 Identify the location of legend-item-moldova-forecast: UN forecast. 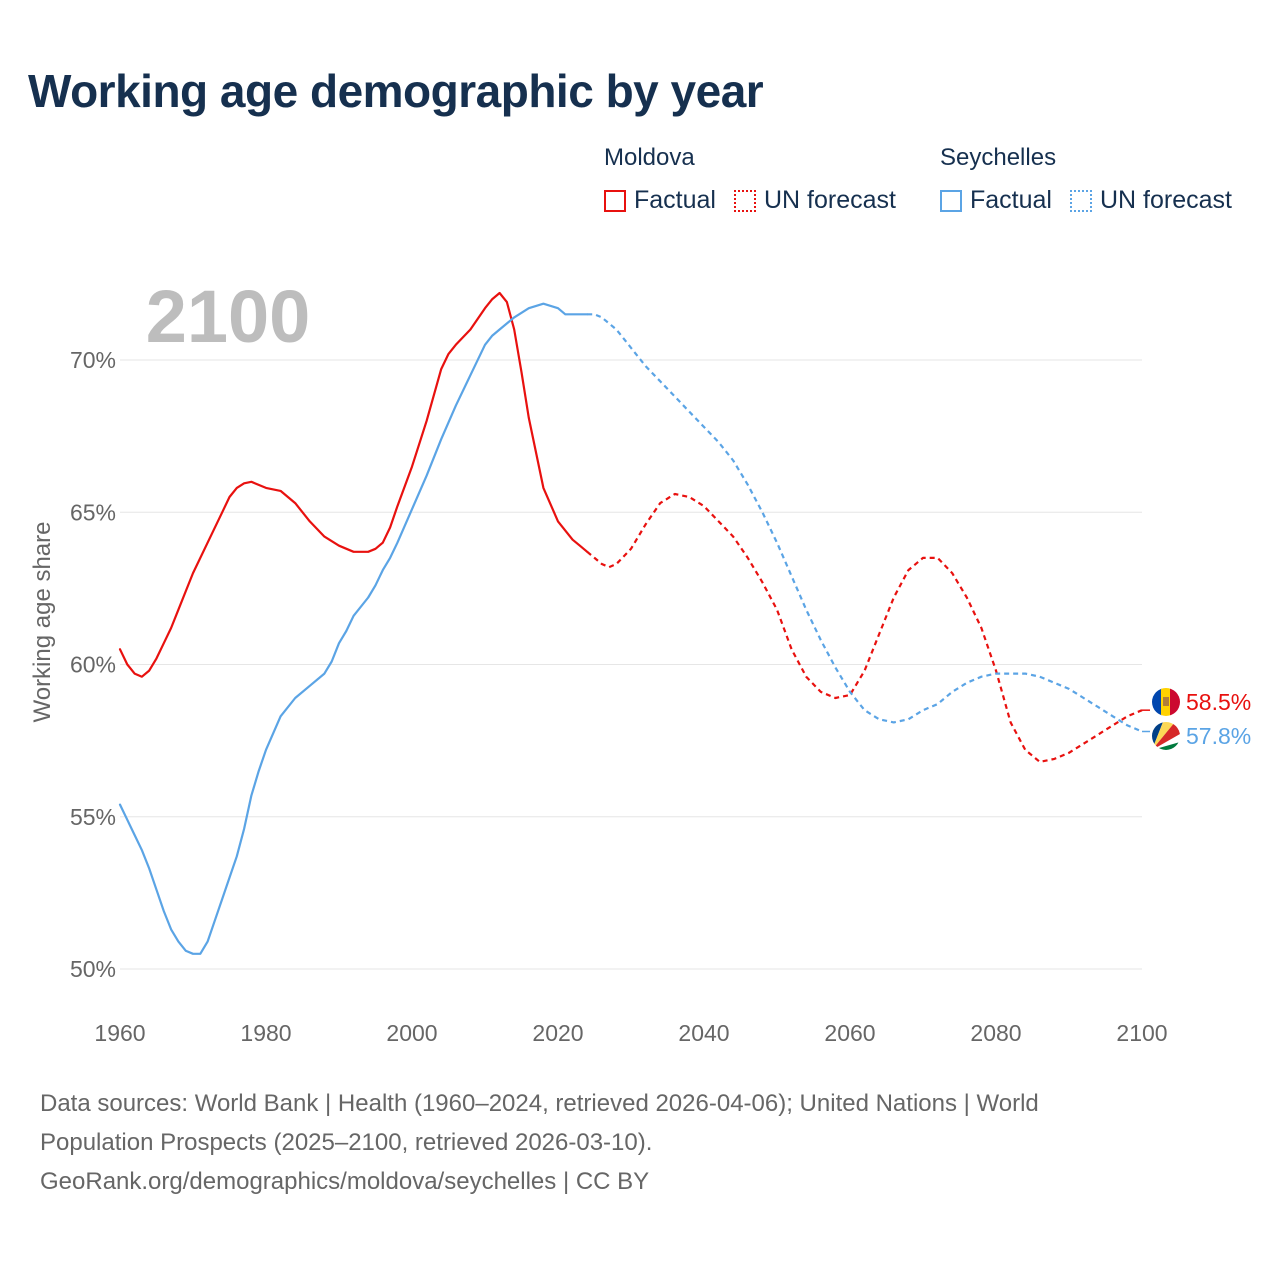
(814, 200).